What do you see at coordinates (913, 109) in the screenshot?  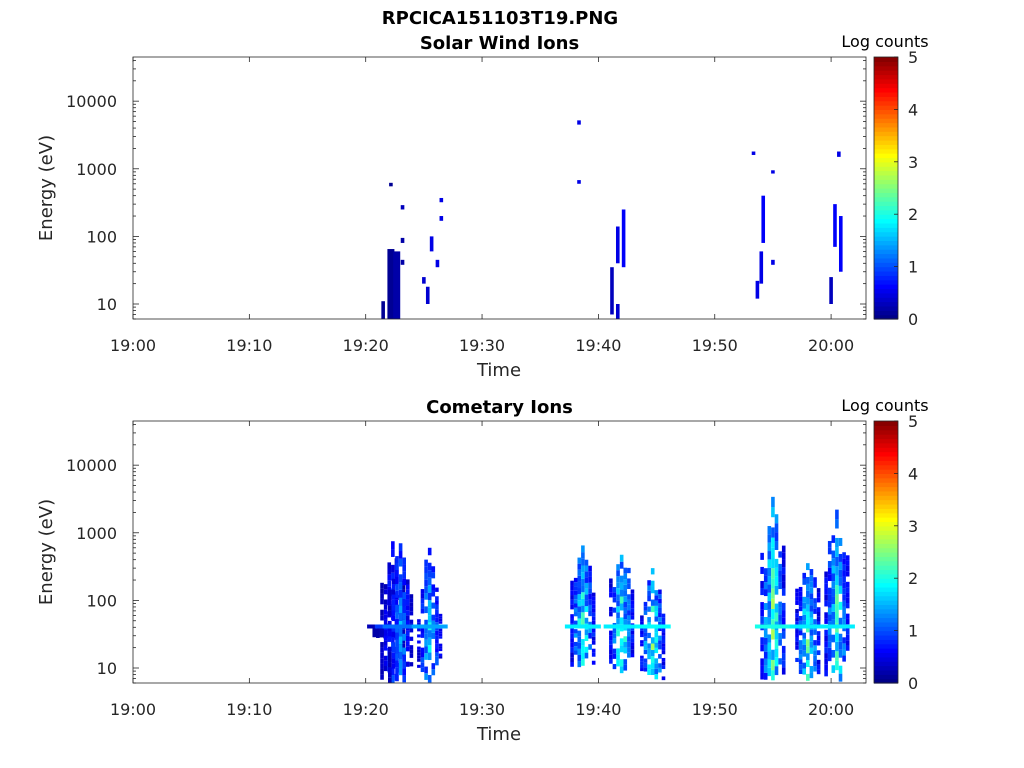 I see `colorbar-tick-label: 4` at bounding box center [913, 109].